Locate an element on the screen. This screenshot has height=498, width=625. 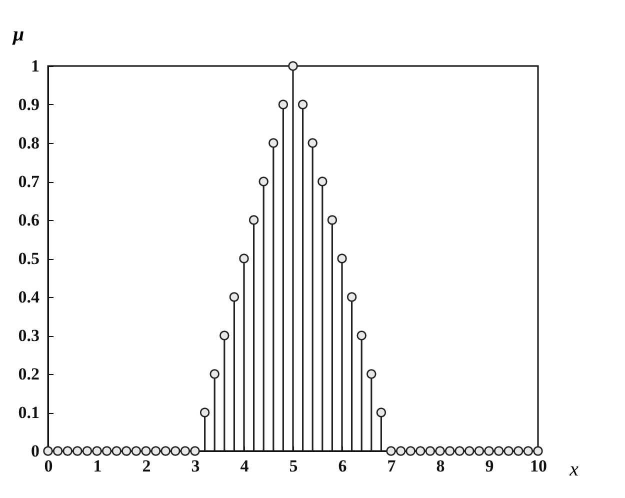
x-tick-label: 1 is located at coordinates (97, 466).